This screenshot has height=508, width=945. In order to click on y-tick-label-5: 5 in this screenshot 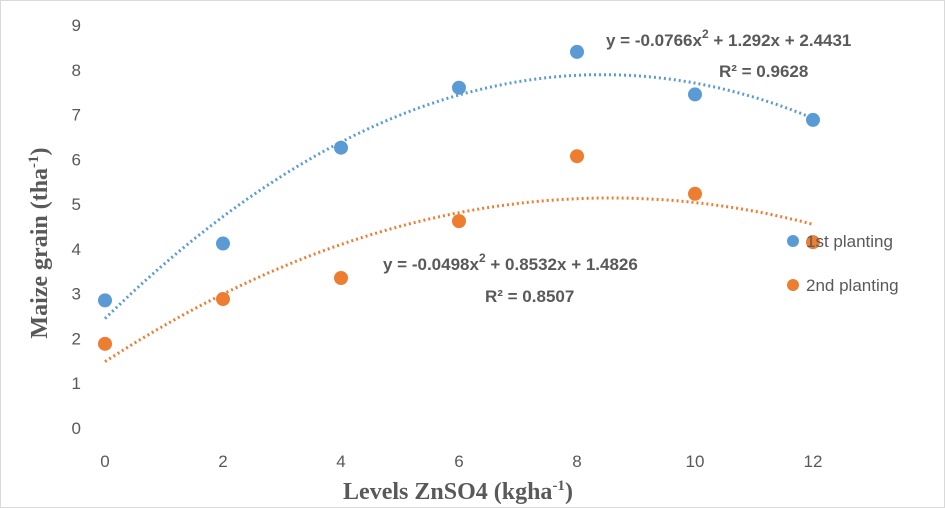, I will do `click(76, 204)`.